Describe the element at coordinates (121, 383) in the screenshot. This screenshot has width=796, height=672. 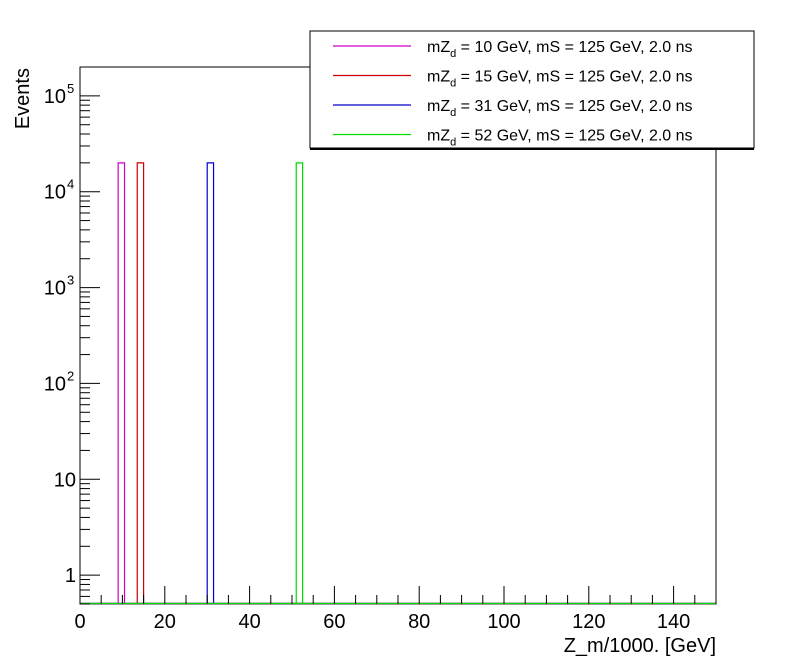
I see `series-1-bar` at that location.